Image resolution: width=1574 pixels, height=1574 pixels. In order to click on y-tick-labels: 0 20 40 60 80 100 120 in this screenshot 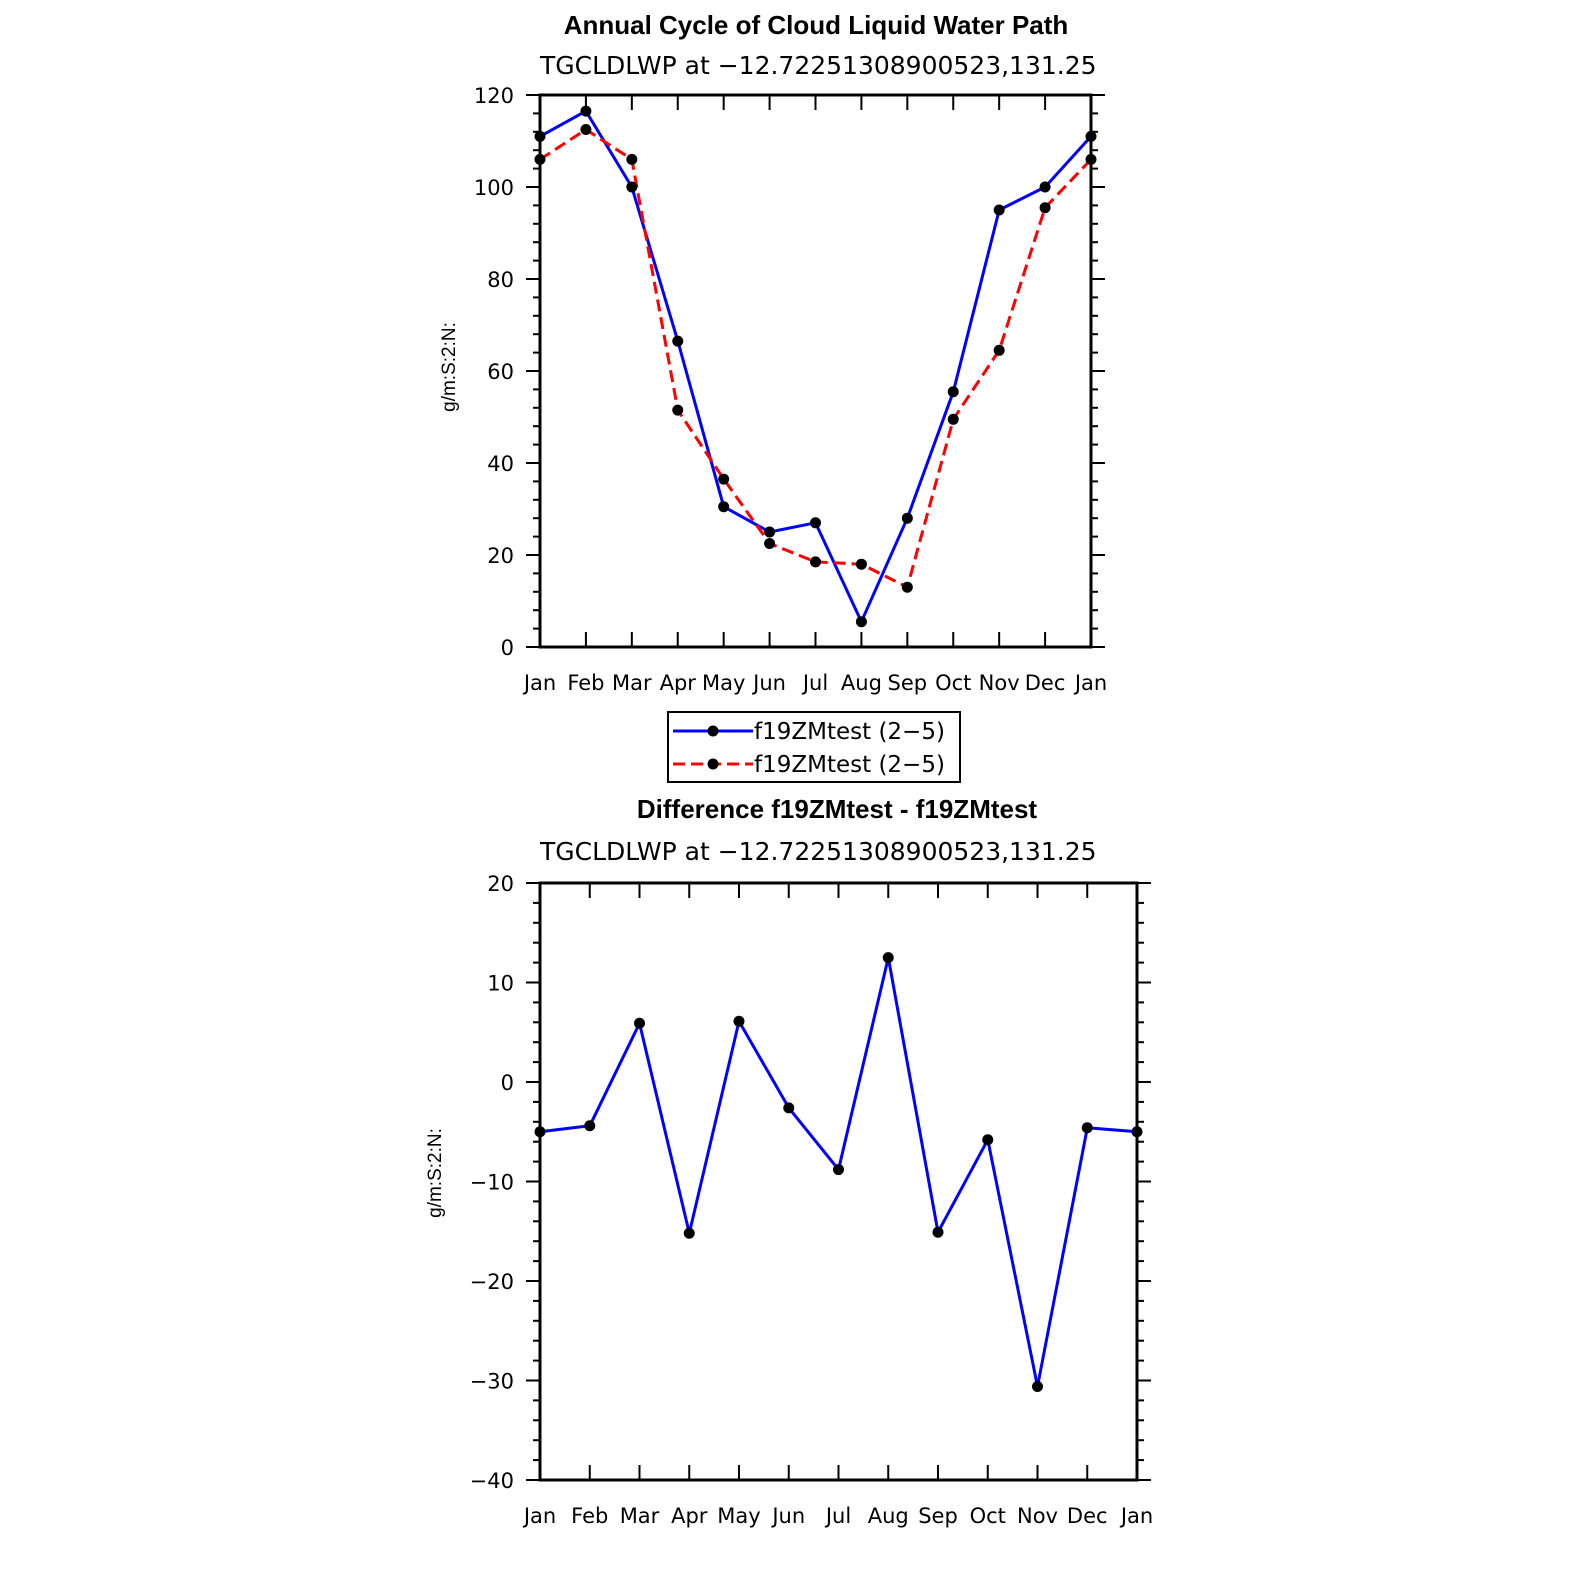, I will do `click(494, 372)`.